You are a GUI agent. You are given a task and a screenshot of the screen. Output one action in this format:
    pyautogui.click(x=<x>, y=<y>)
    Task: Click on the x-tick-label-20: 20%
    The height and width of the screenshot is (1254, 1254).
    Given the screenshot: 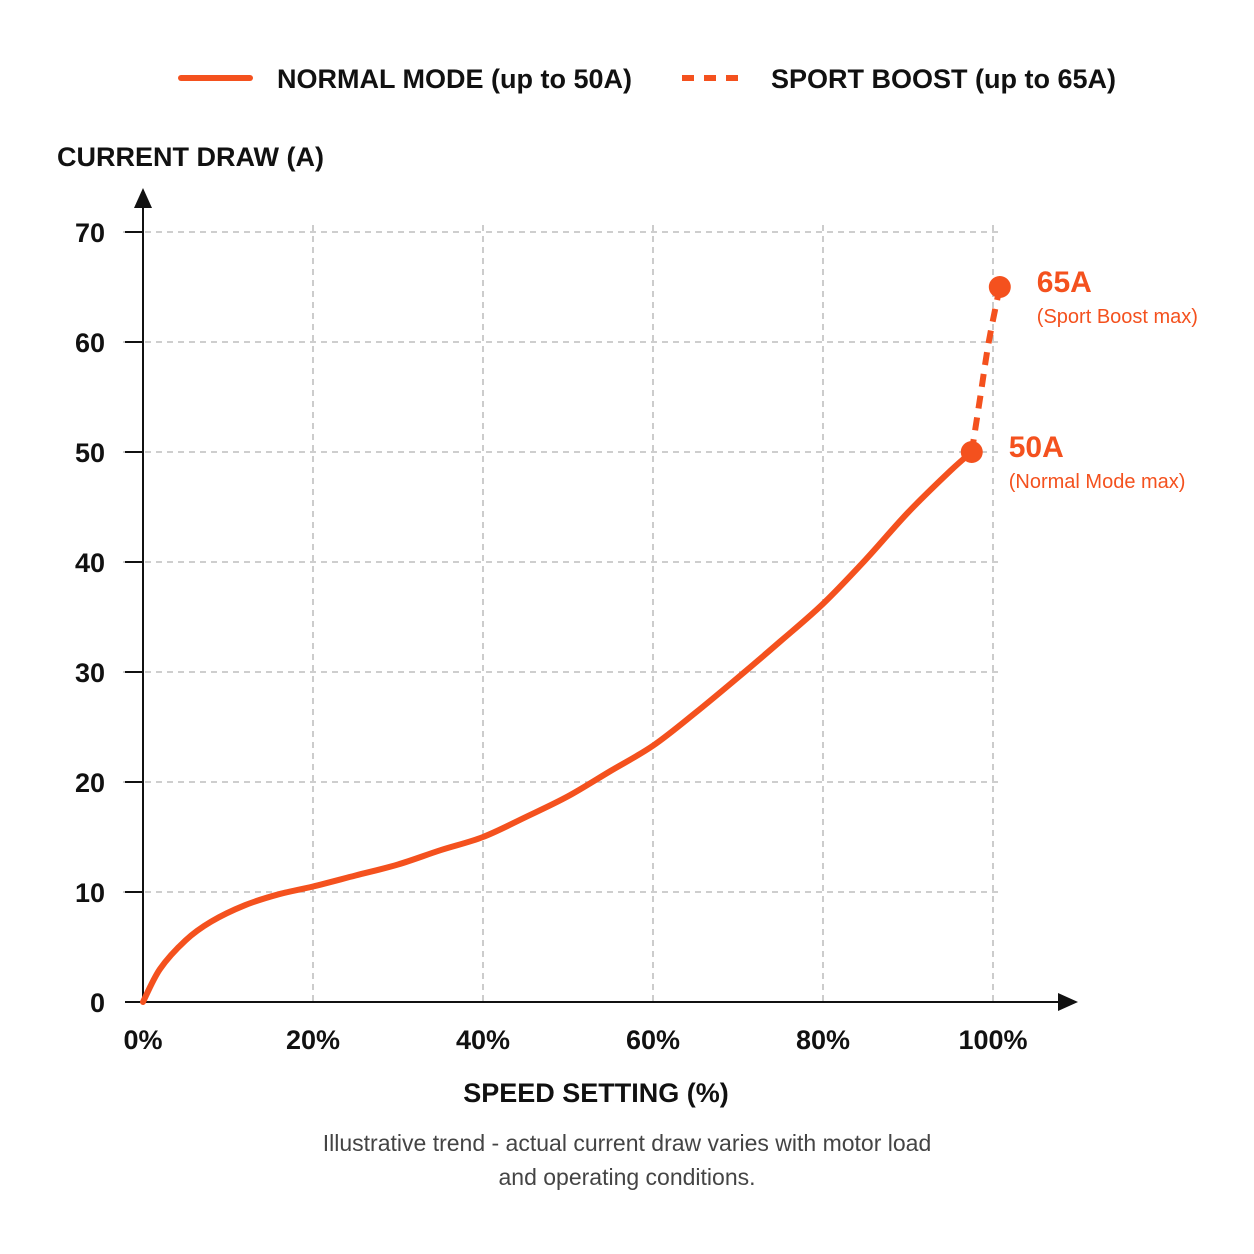 What is the action you would take?
    pyautogui.click(x=313, y=1040)
    